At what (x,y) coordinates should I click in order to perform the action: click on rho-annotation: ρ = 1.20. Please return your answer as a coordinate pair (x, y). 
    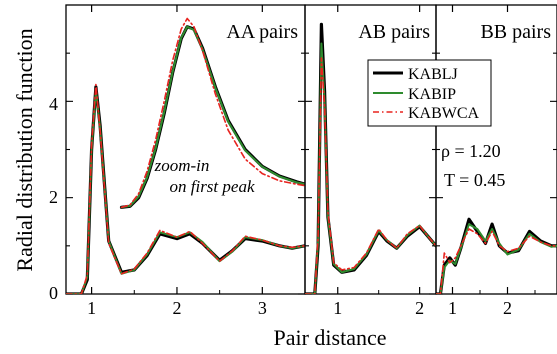
    Looking at the image, I should click on (471, 151).